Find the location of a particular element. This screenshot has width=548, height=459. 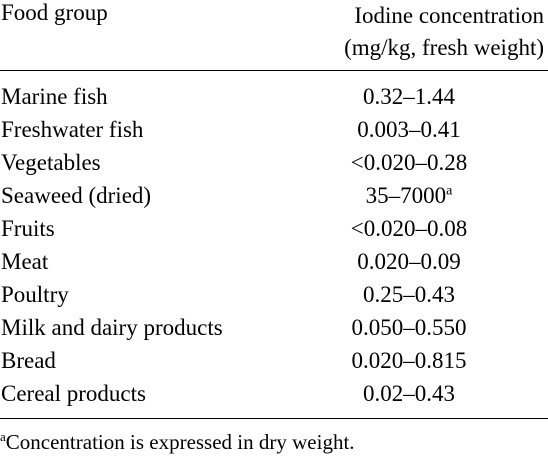

food-group-cell: Meat is located at coordinates (25, 261).